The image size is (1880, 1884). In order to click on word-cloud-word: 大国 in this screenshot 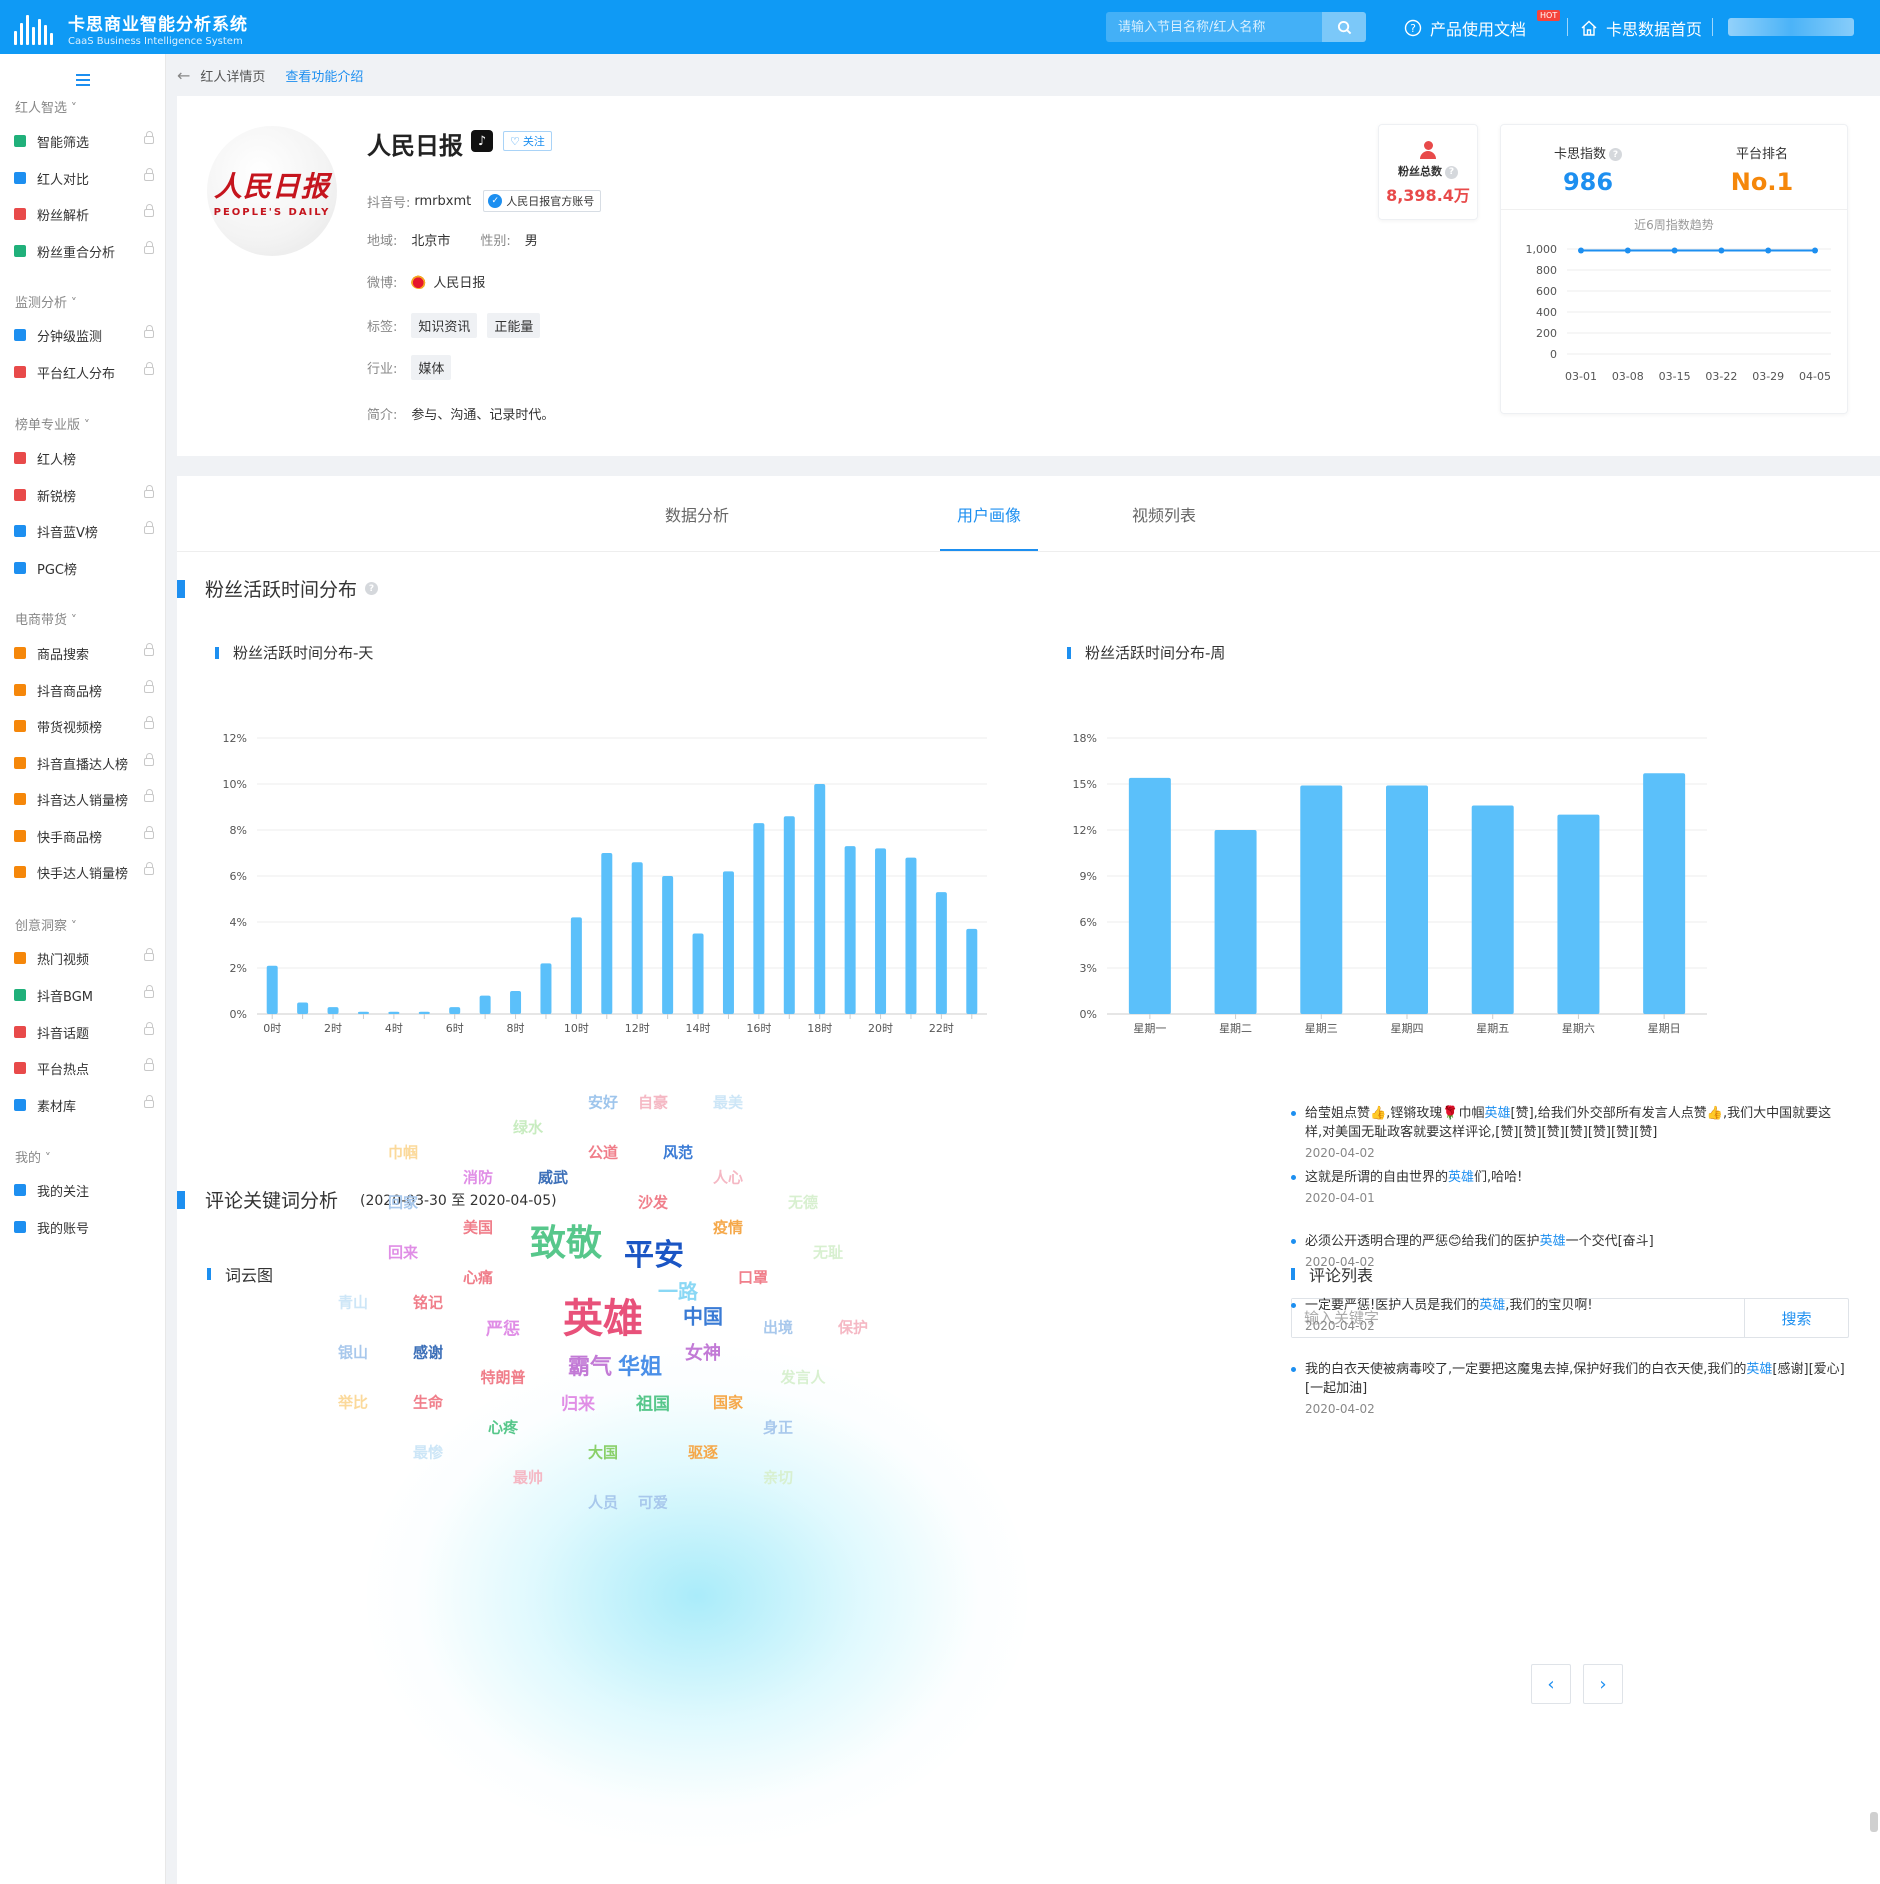, I will do `click(603, 1452)`.